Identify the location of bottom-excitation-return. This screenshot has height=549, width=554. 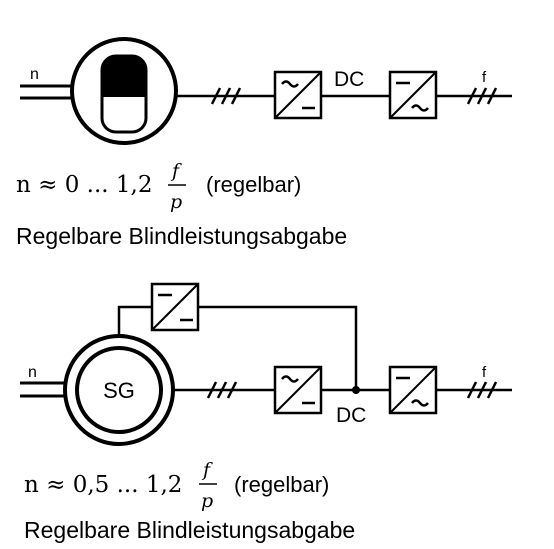
(278, 347).